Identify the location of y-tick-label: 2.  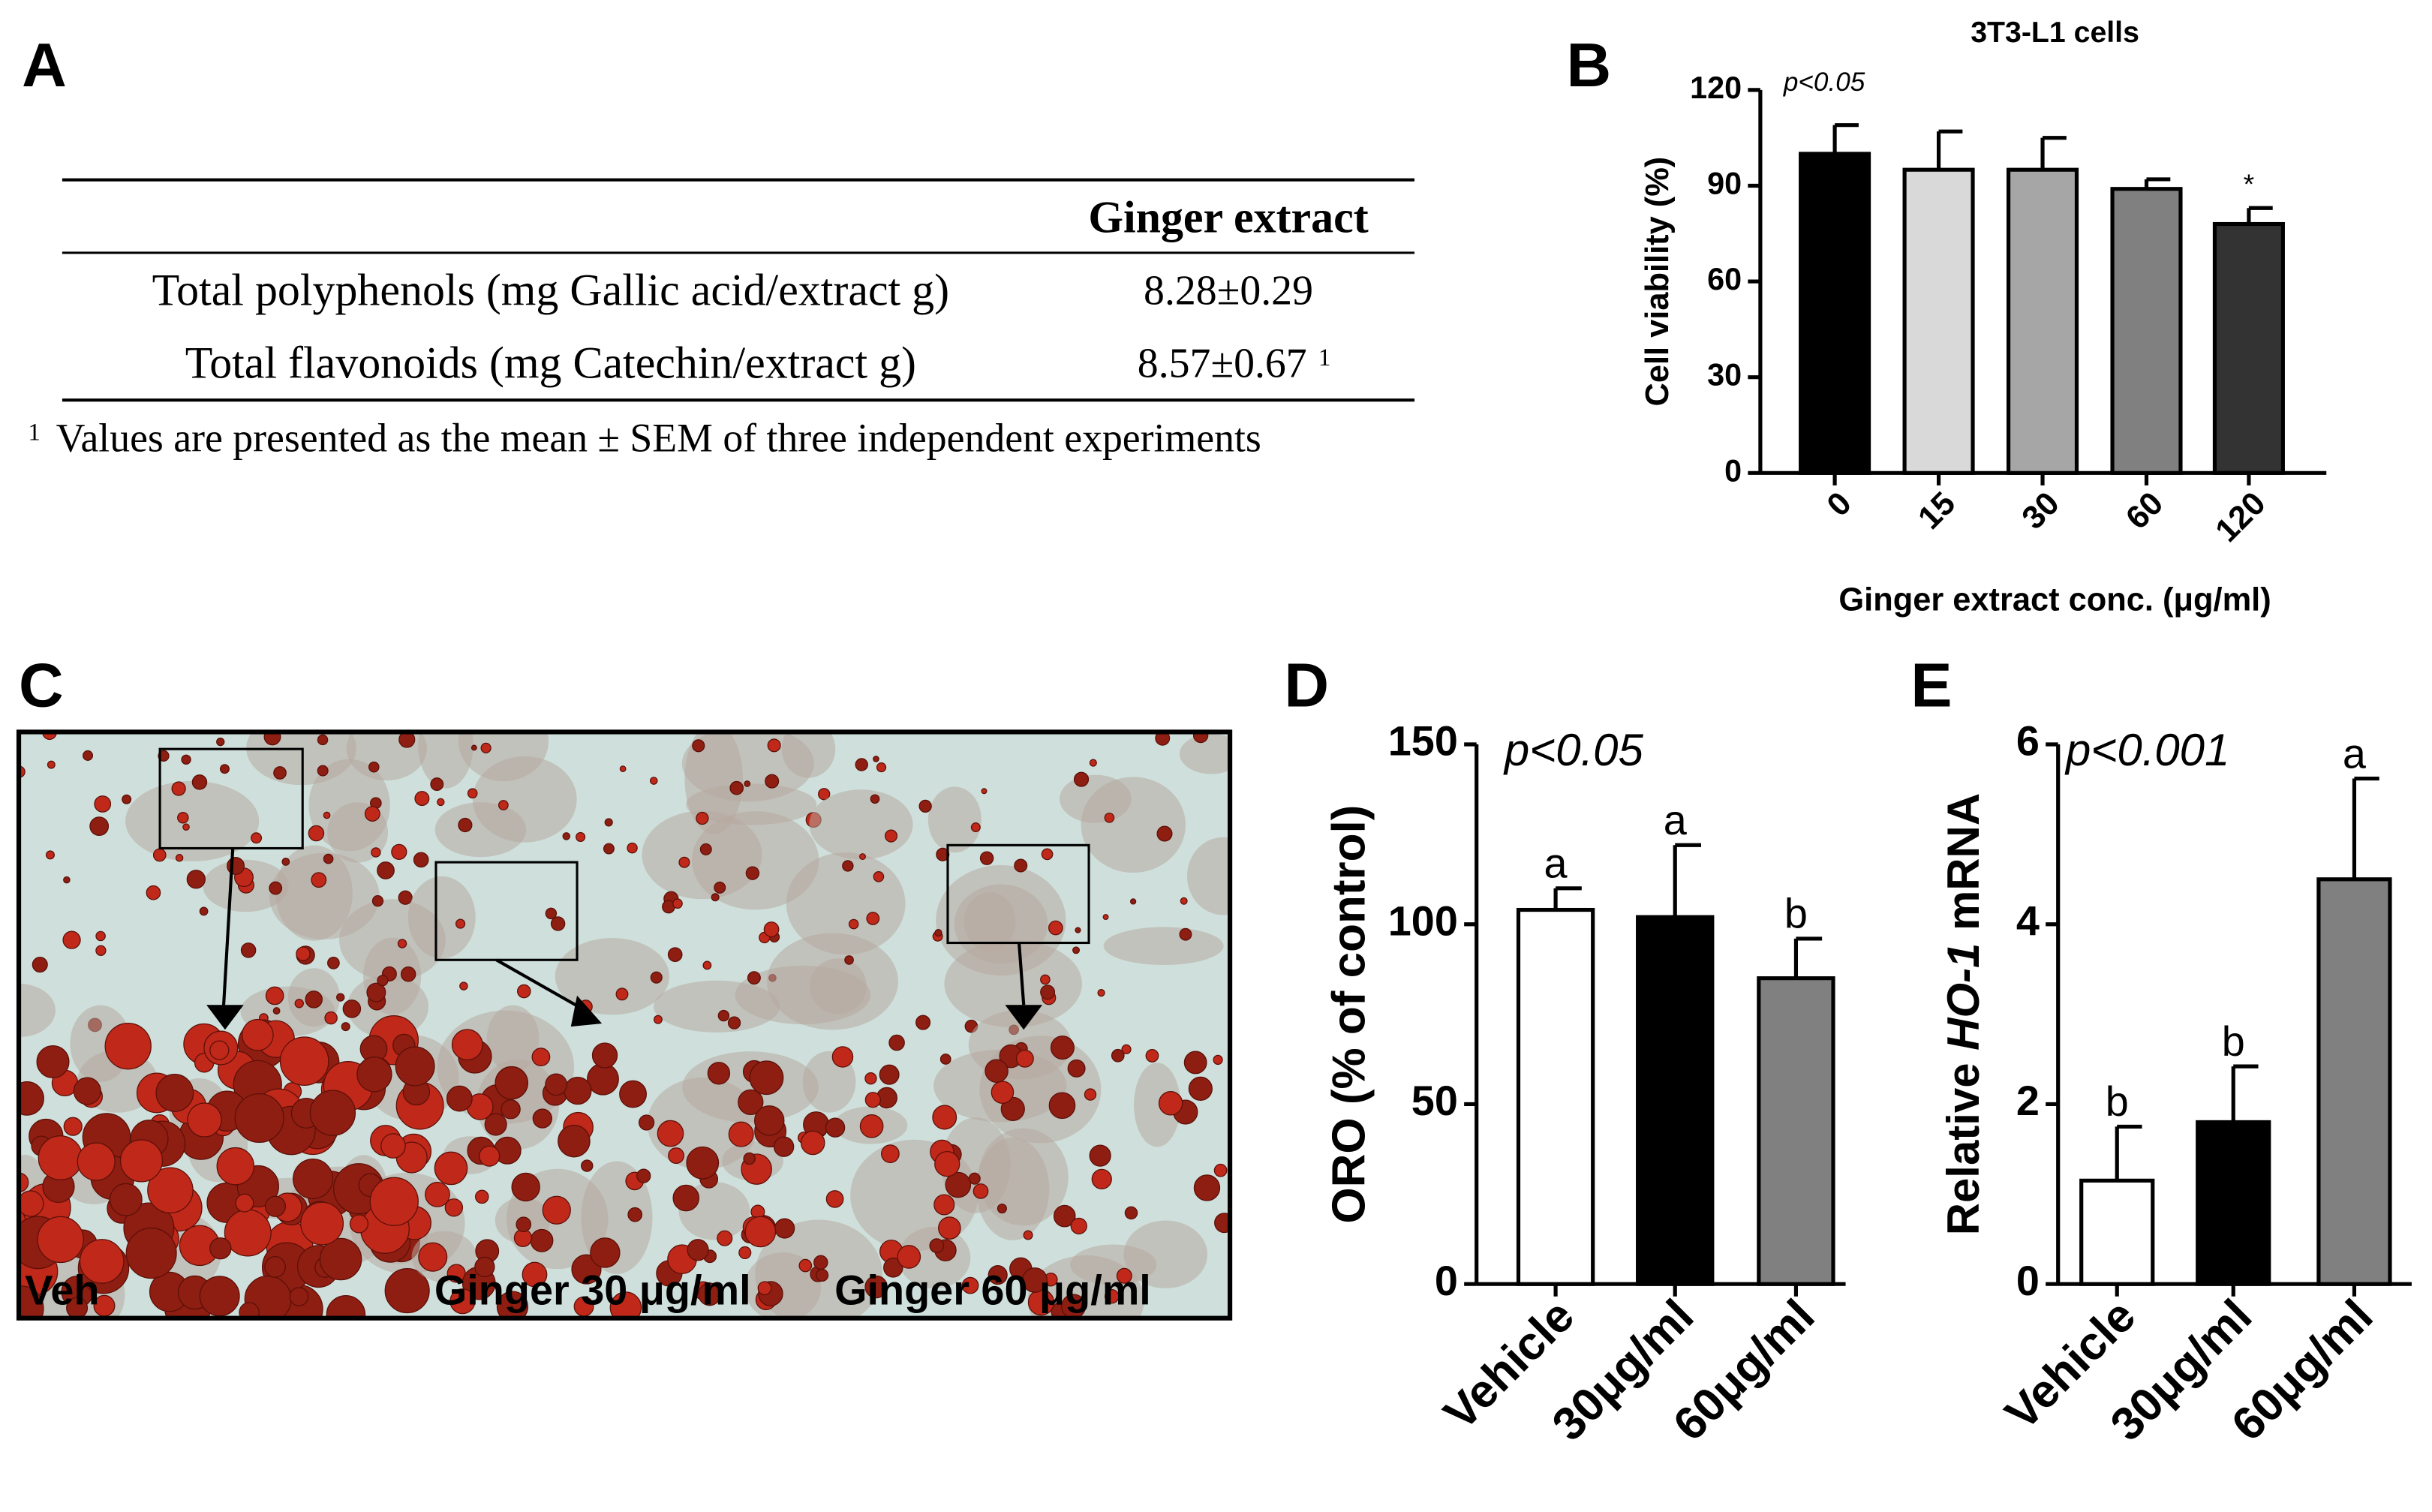
(2028, 1100).